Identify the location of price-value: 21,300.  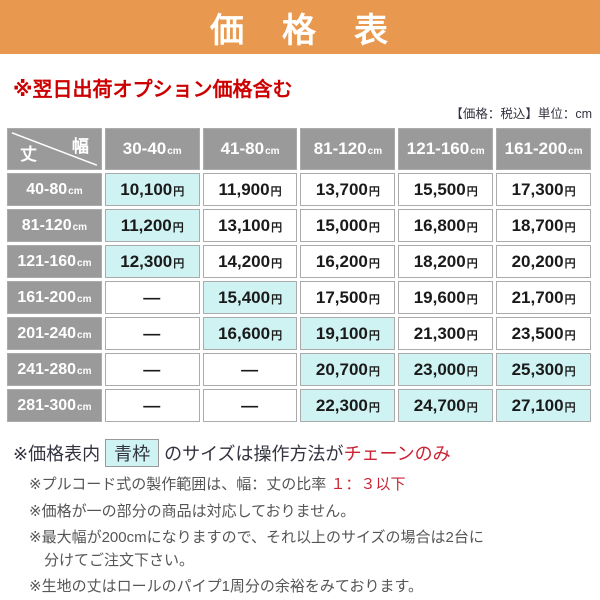
(439, 333).